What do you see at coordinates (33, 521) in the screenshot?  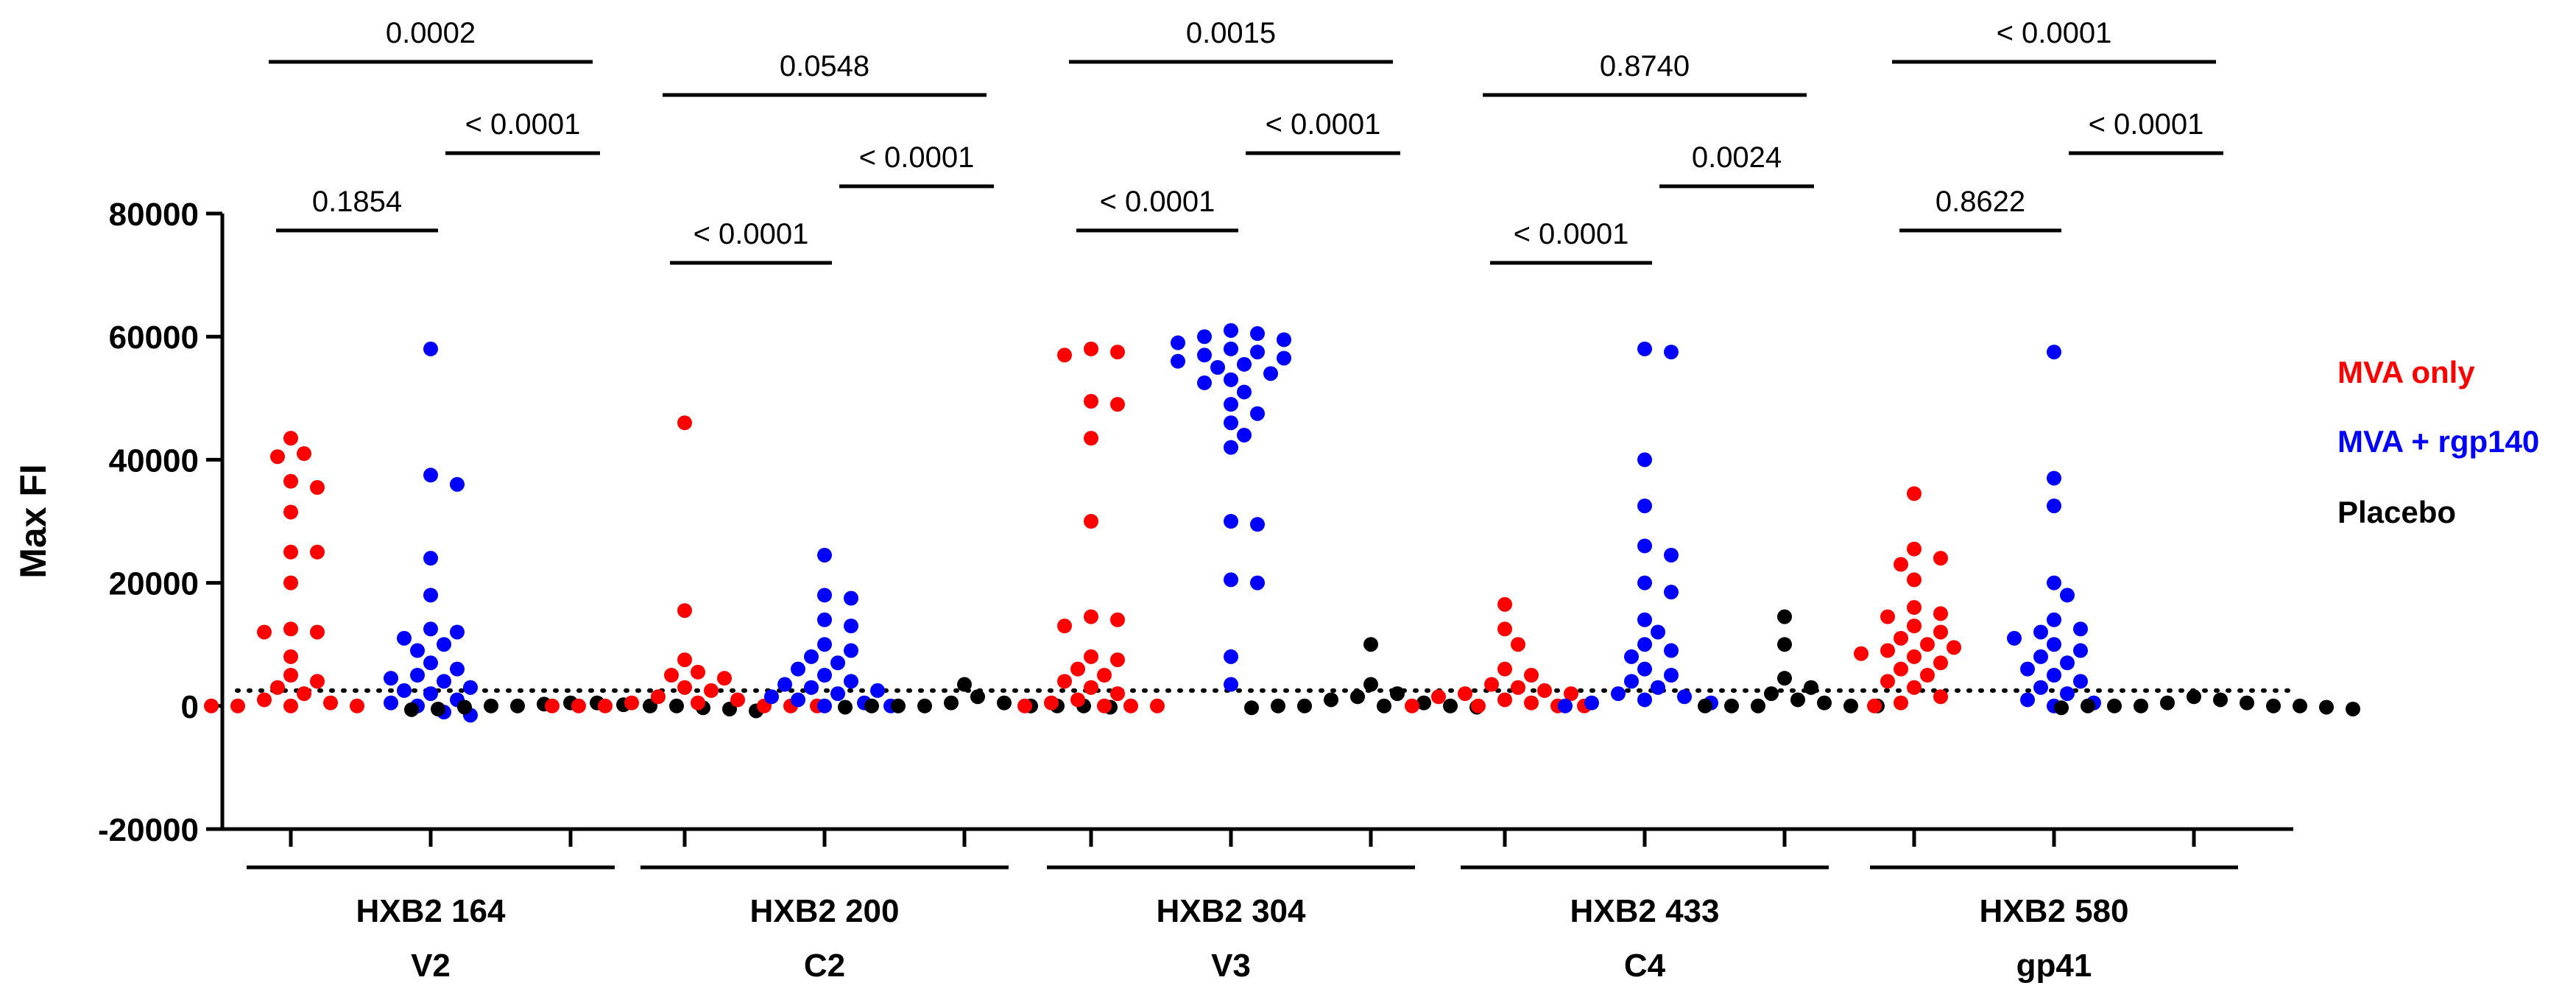 I see `y-axis-label: Max FI` at bounding box center [33, 521].